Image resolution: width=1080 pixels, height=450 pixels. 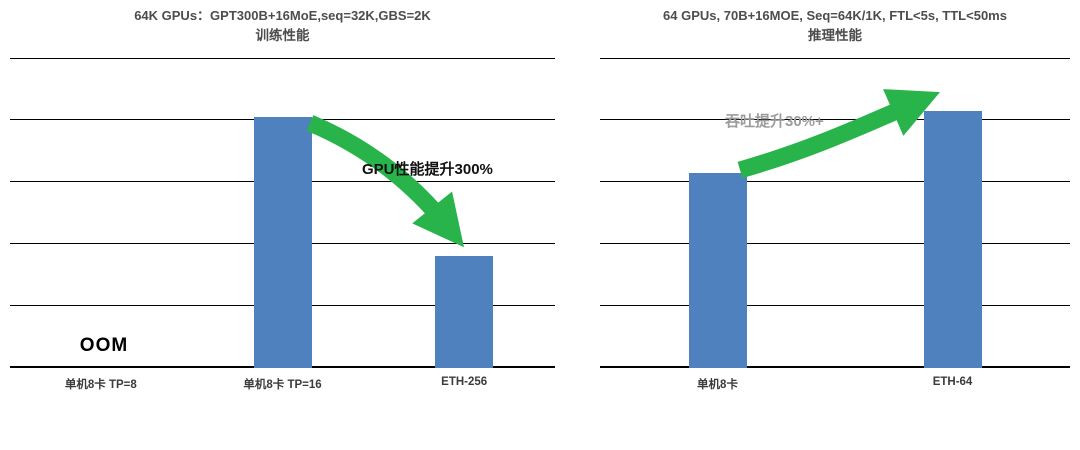 What do you see at coordinates (717, 385) in the screenshot?
I see `x-axis-label: 单机8卡` at bounding box center [717, 385].